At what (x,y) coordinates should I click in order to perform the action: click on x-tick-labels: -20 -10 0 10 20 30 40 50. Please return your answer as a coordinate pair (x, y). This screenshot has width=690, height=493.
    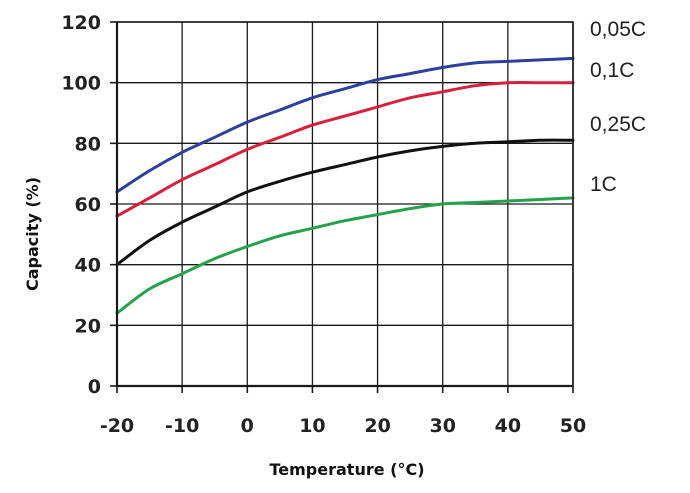
    Looking at the image, I should click on (343, 411).